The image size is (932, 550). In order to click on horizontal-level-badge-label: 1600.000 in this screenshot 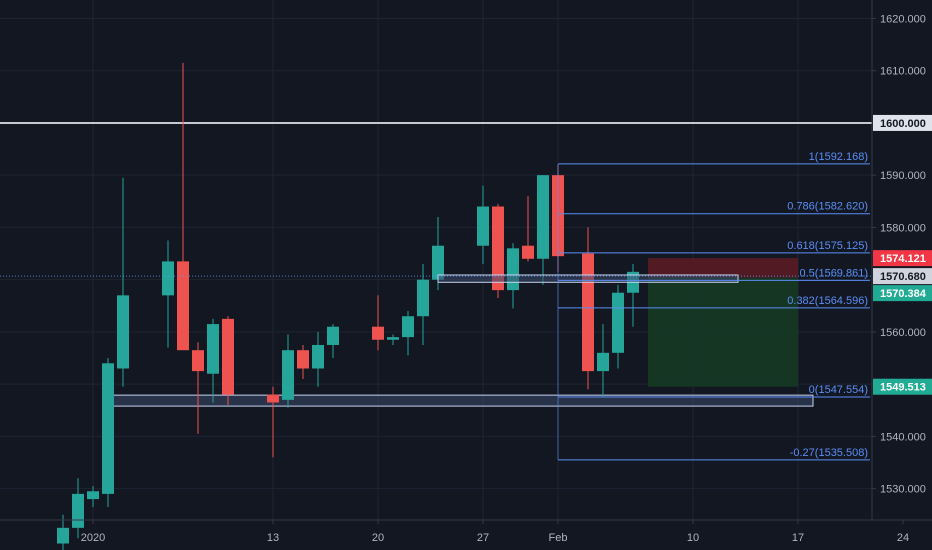, I will do `click(903, 124)`.